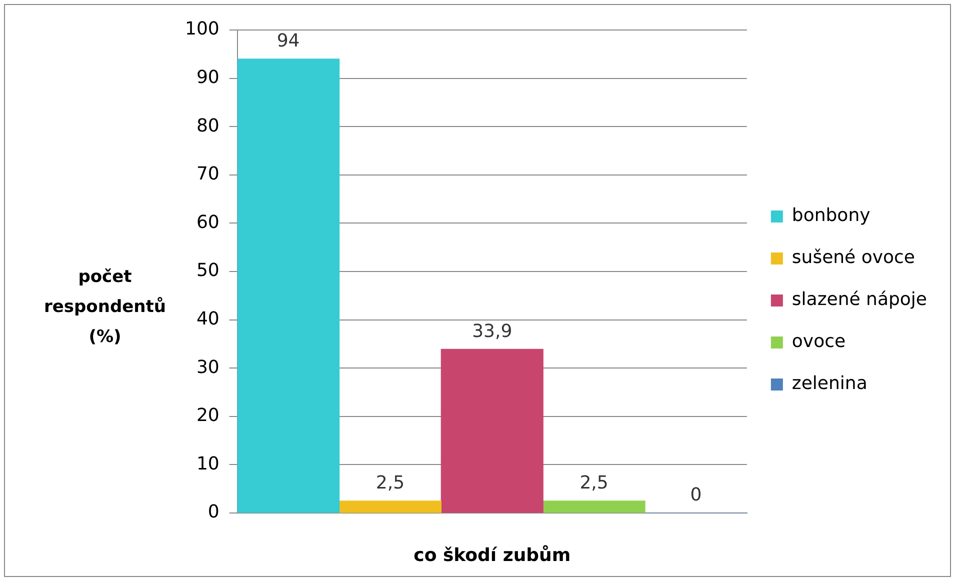 This screenshot has width=957, height=581. What do you see at coordinates (492, 331) in the screenshot?
I see `data-label: 33,9` at bounding box center [492, 331].